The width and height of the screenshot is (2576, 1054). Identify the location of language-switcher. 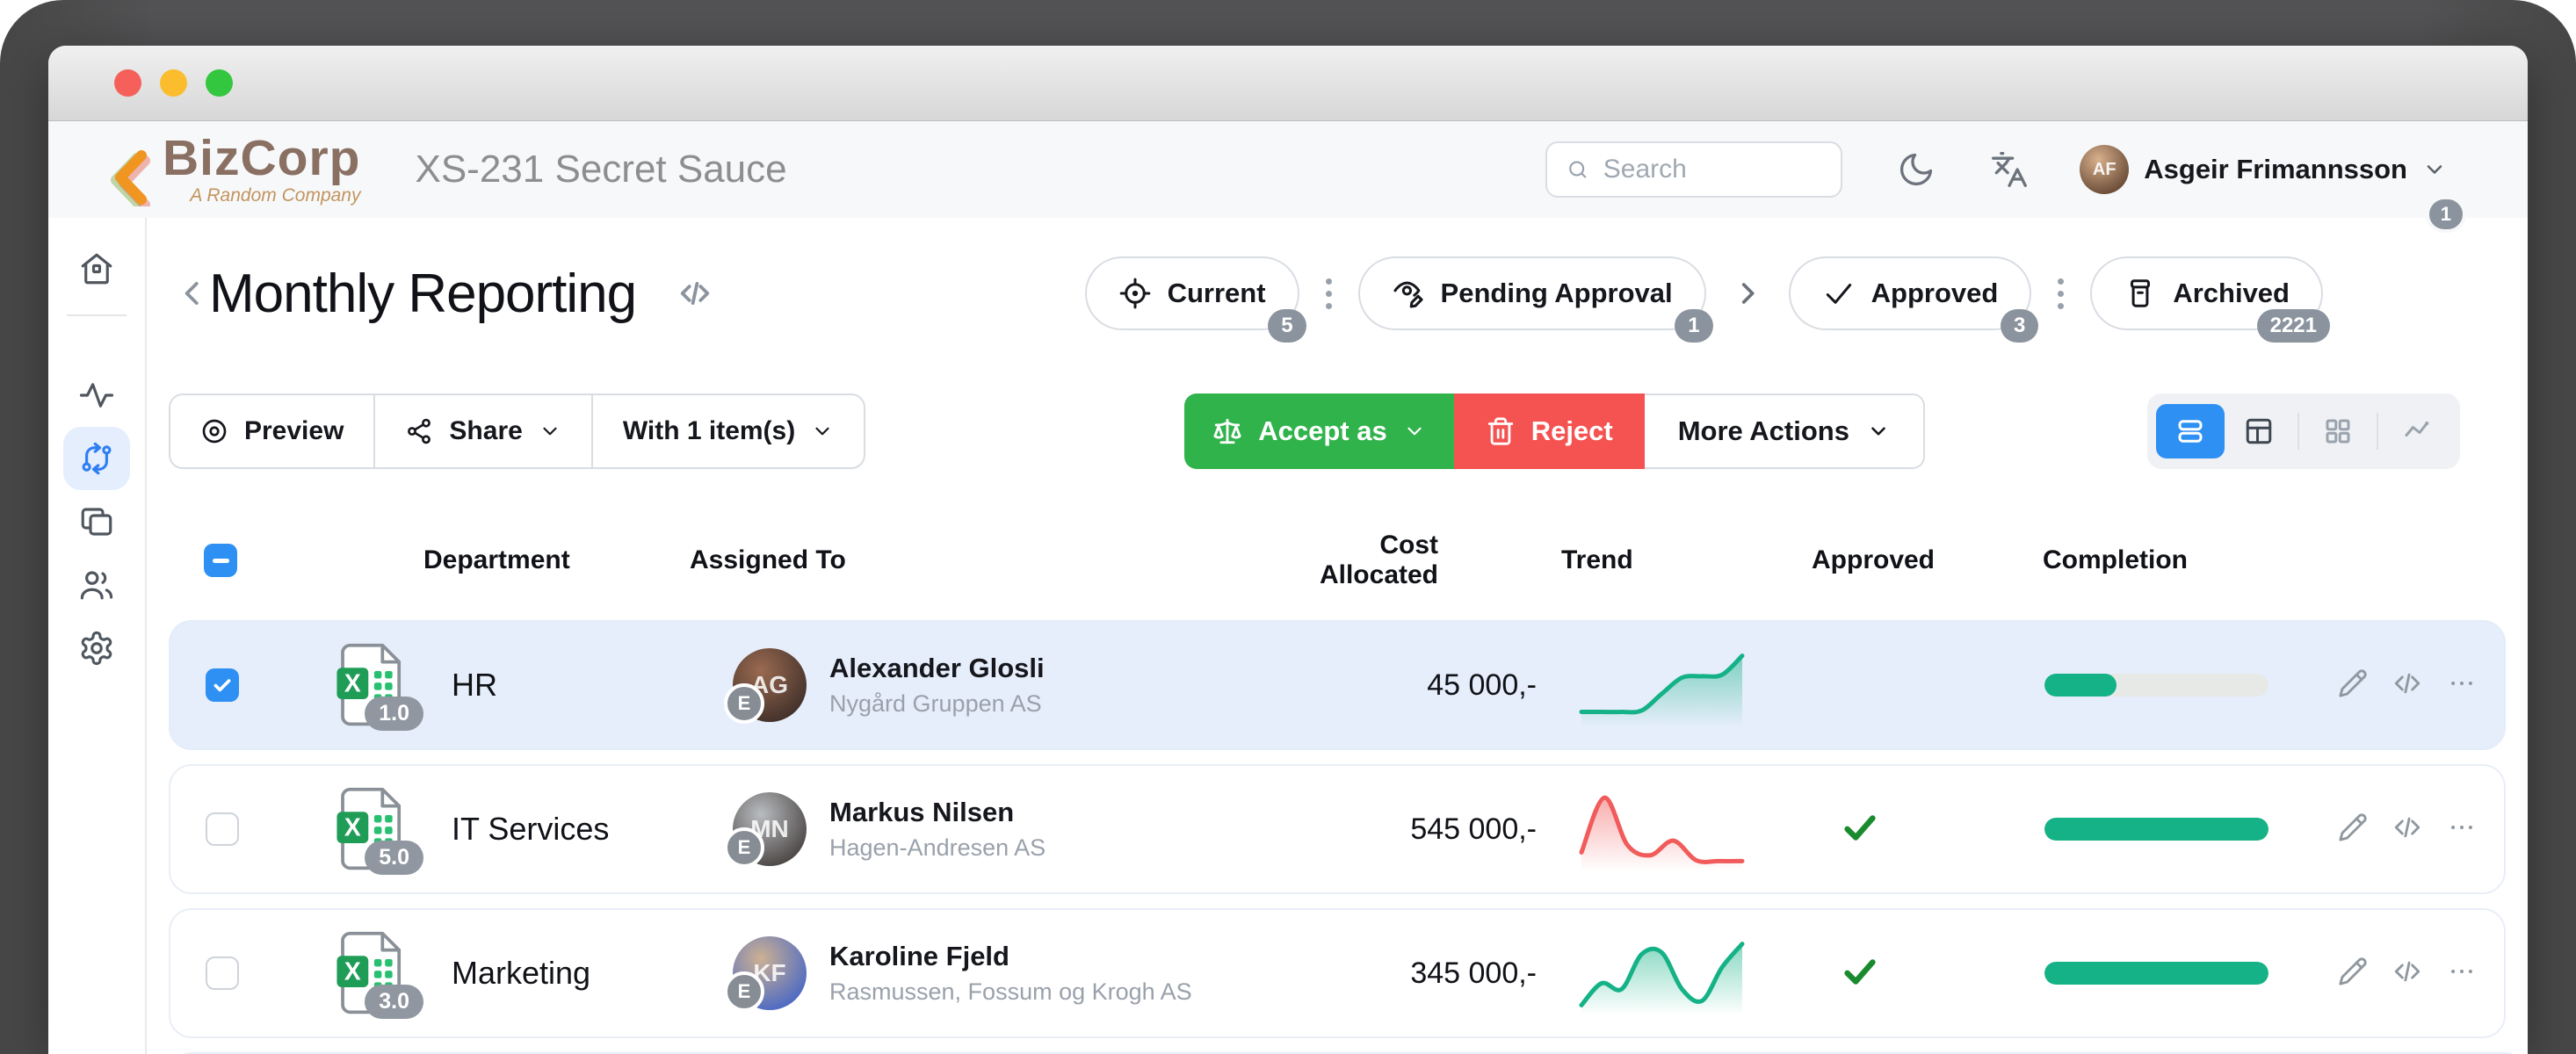
(2009, 169).